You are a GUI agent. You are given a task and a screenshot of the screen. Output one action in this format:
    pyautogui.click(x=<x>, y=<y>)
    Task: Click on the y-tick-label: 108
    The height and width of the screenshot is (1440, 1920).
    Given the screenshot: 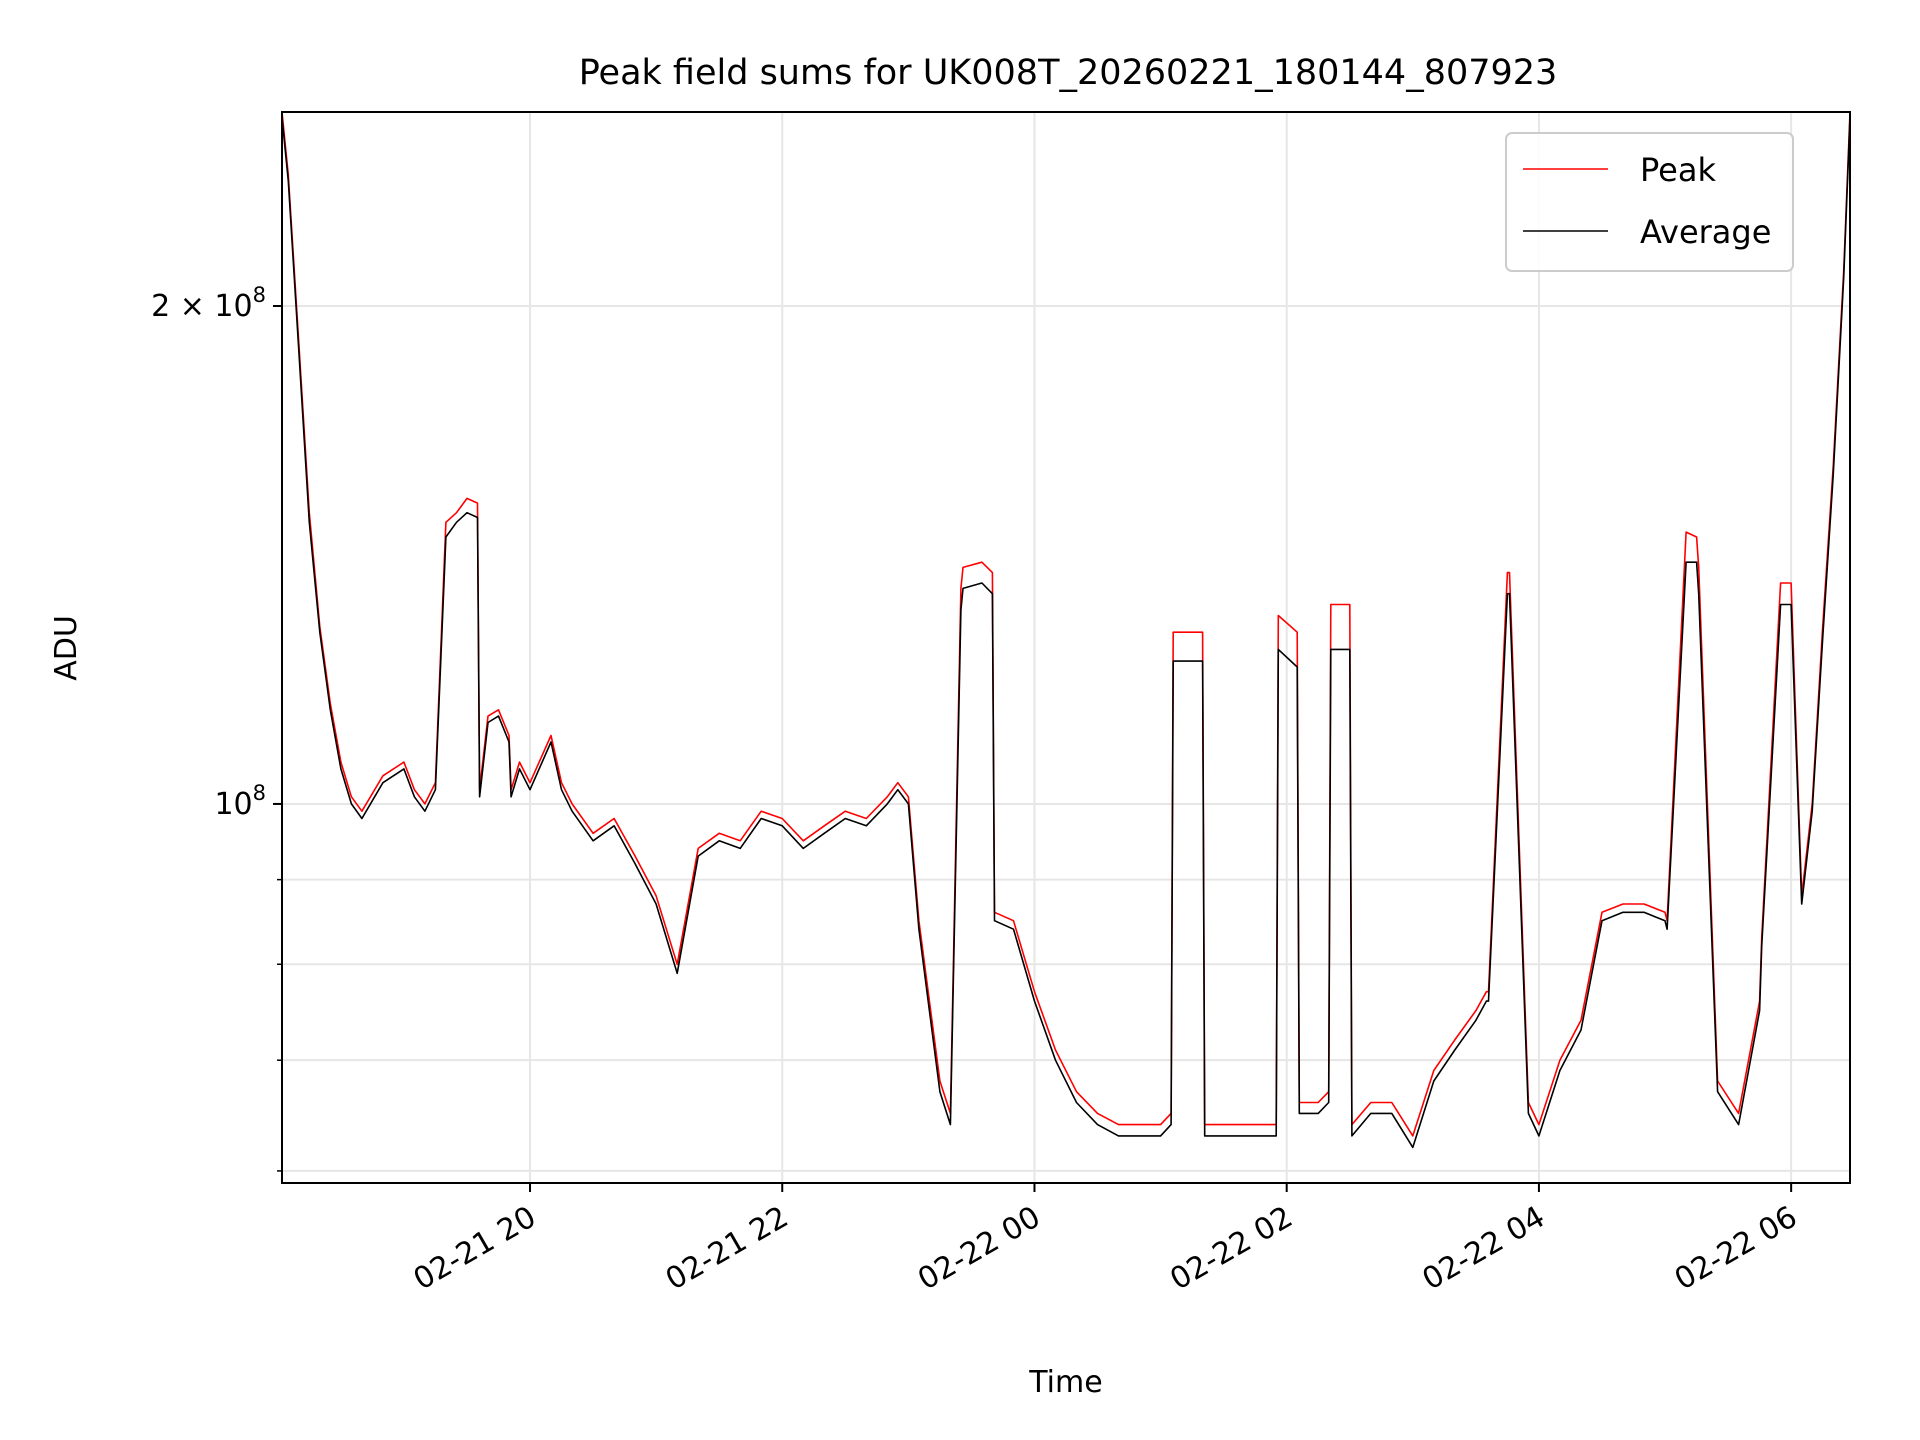 What is the action you would take?
    pyautogui.click(x=240, y=801)
    